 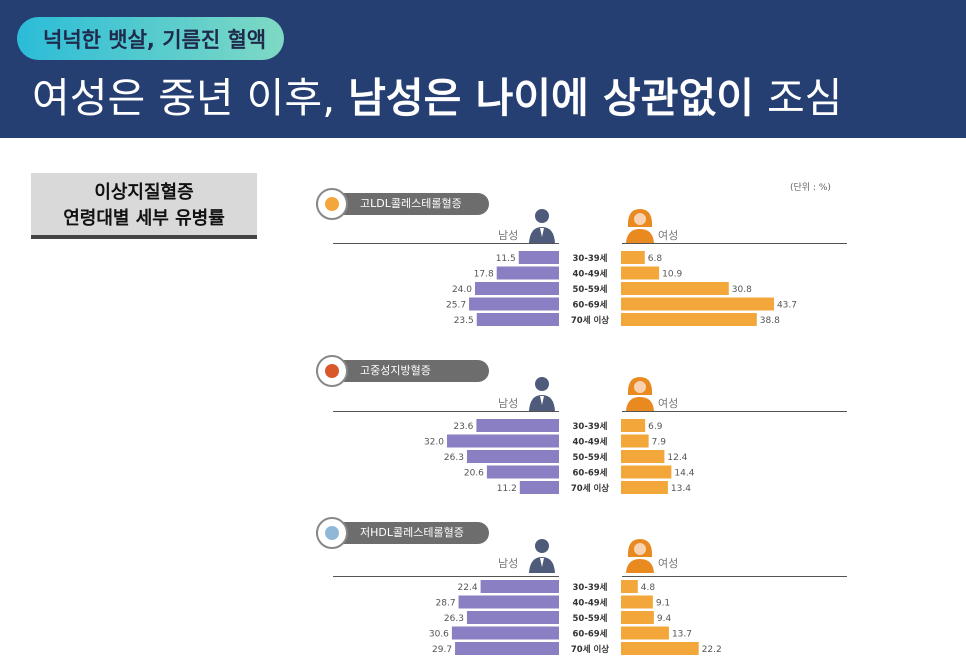 What do you see at coordinates (412, 532) in the screenshot?
I see `section-title-hdl: 저HDL콜레스테롤혈증` at bounding box center [412, 532].